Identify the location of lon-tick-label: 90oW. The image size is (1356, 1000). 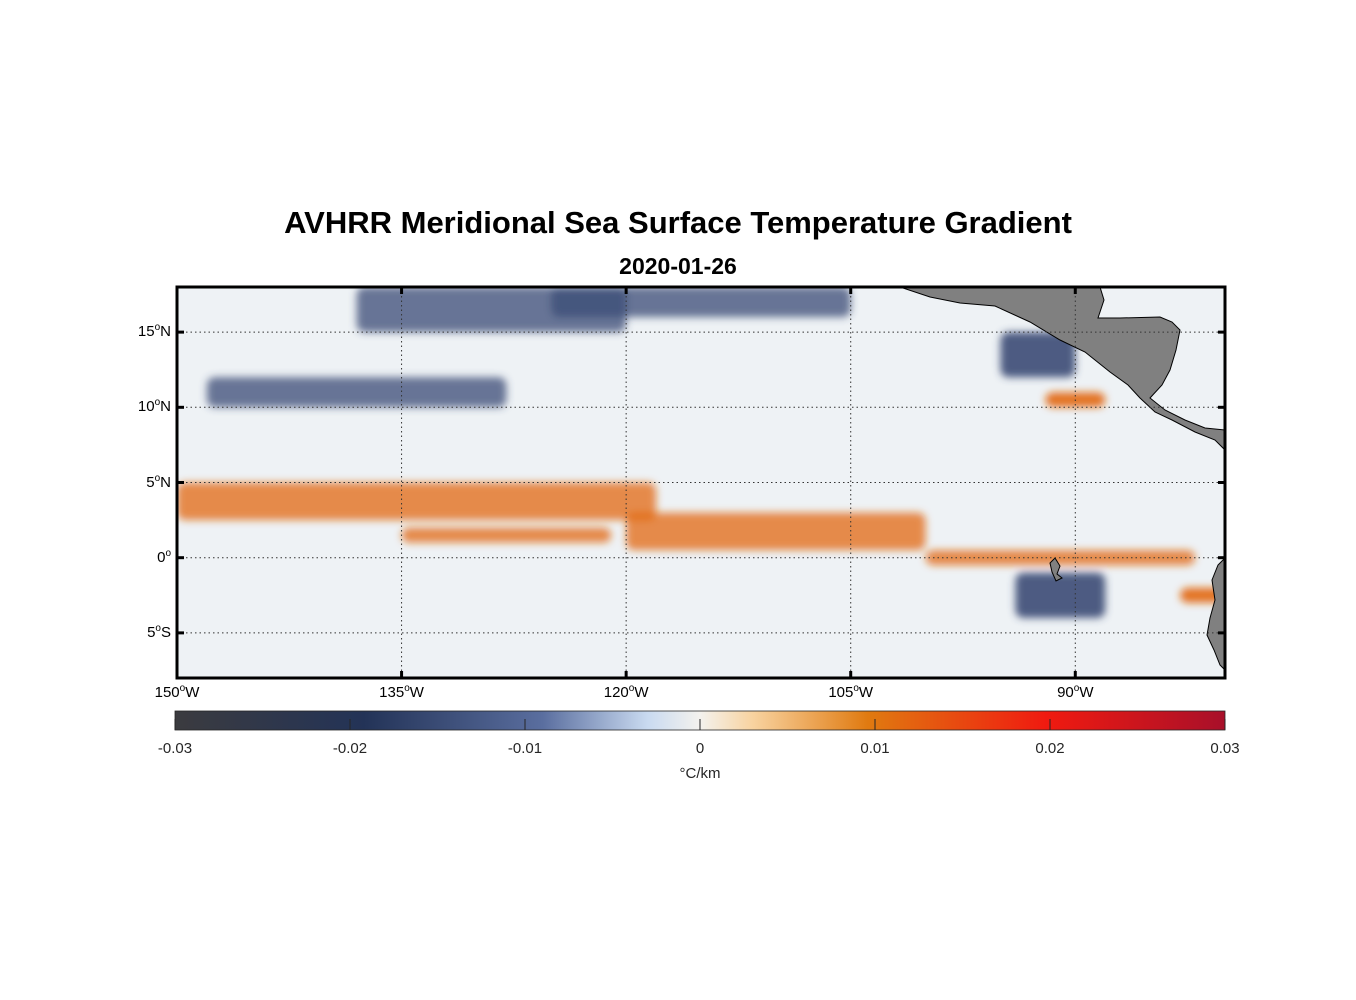
(1075, 692).